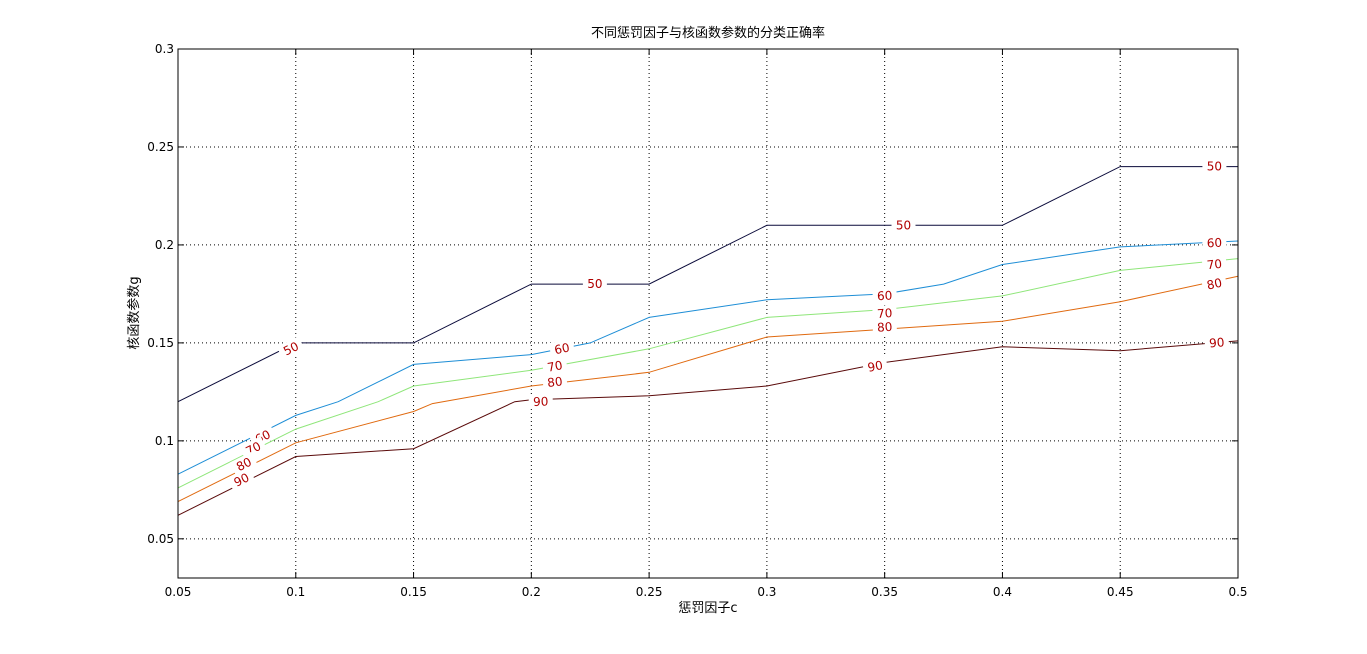 Image resolution: width=1367 pixels, height=654 pixels. Describe the element at coordinates (164, 441) in the screenshot. I see `y-tick-label: 0.1` at that location.